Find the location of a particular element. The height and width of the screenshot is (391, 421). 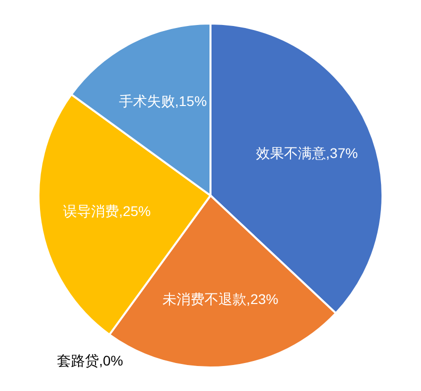

slice-label: 效果不满意,37% is located at coordinates (307, 152).